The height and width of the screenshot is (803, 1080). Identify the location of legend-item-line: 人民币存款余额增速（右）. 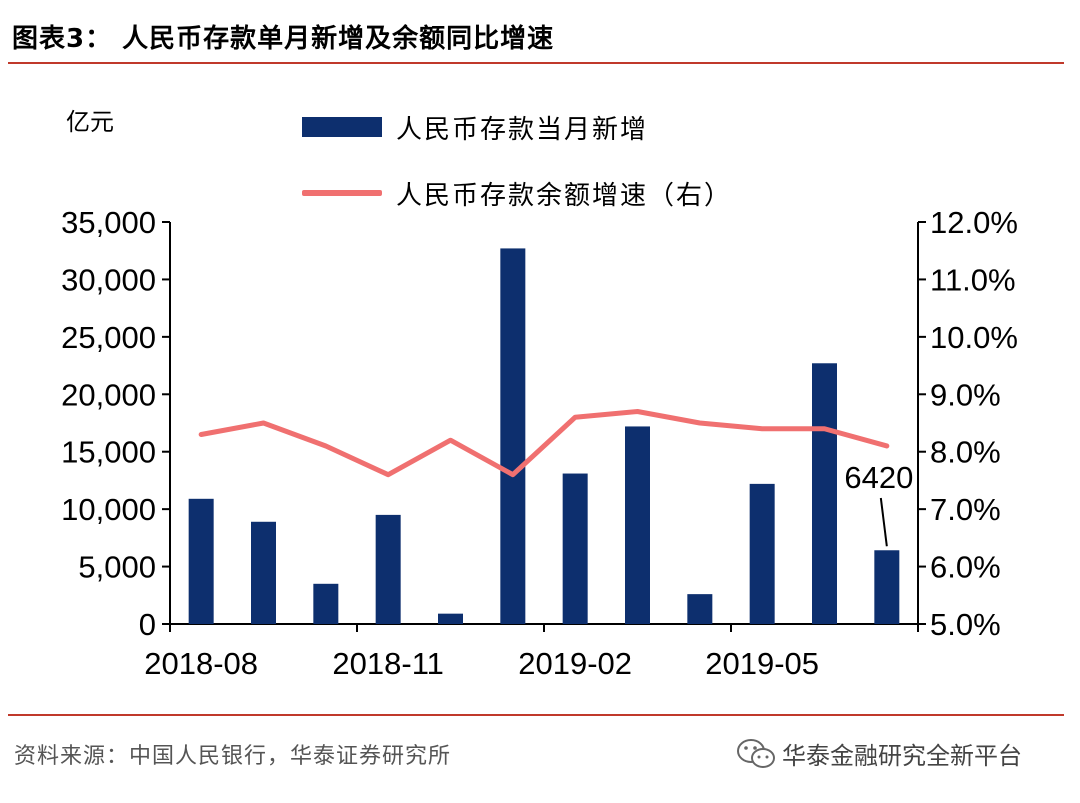
(517, 193).